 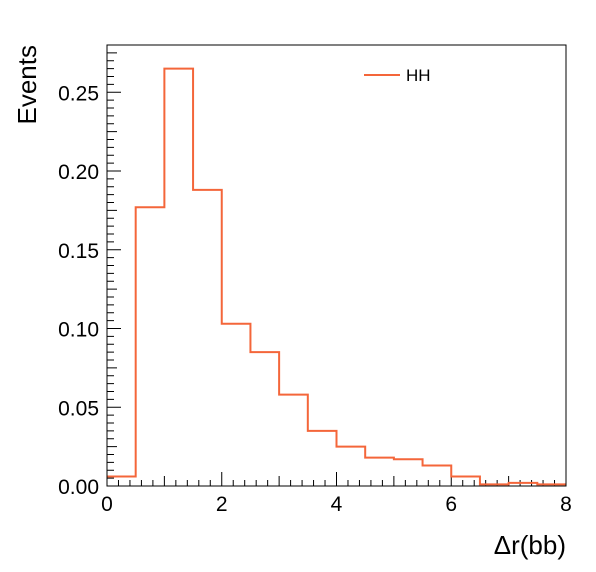 I want to click on x-axis-title: Δr(bb), so click(x=530, y=545).